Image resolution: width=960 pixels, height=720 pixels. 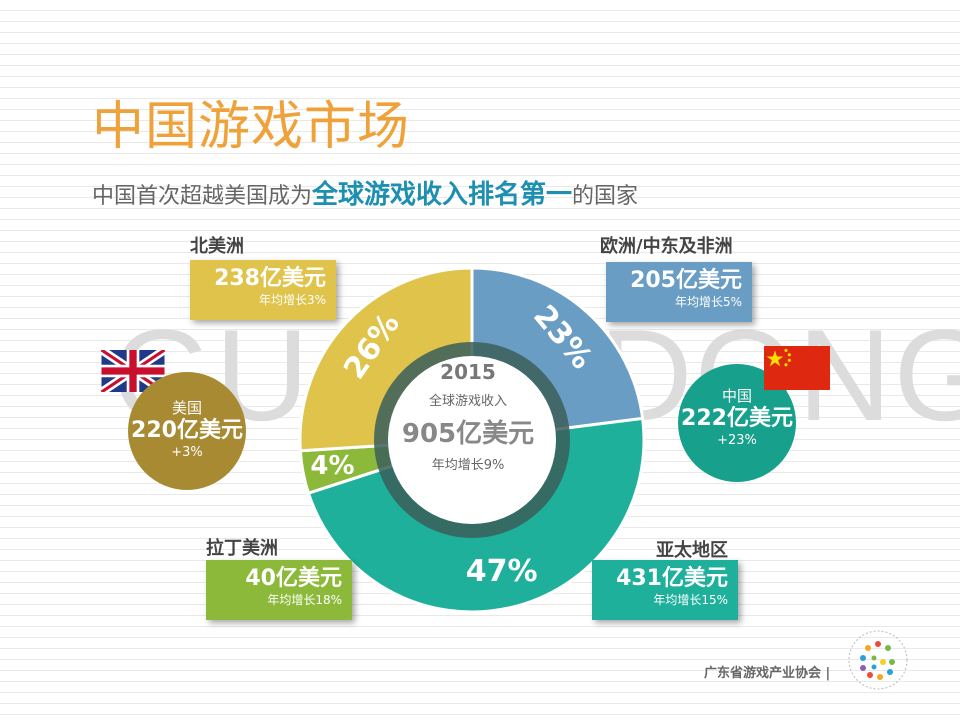 I want to click on region-box-latin-america: 40亿美元 年均增长18%, so click(x=279, y=590).